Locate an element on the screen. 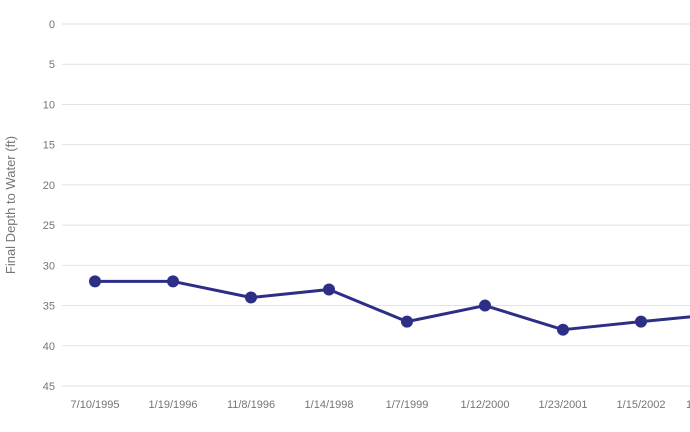  y-tick-label: 20 is located at coordinates (49, 186).